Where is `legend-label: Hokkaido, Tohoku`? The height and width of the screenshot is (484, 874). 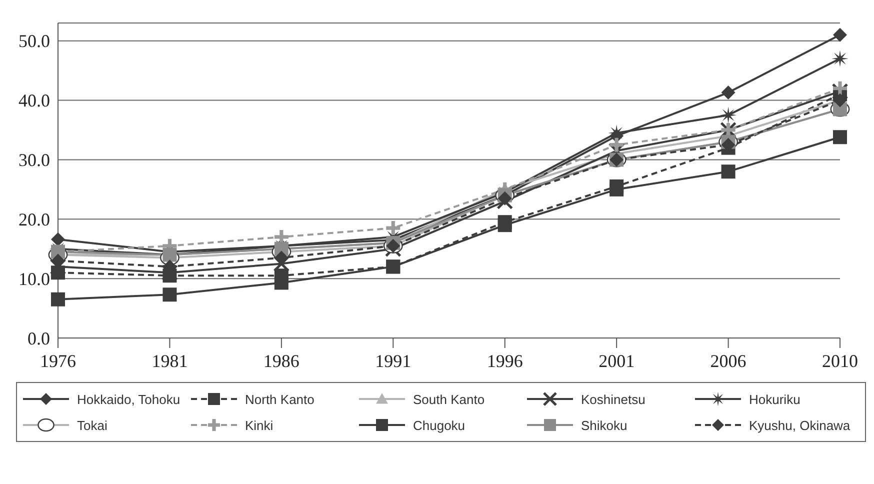 legend-label: Hokkaido, Tohoku is located at coordinates (128, 399).